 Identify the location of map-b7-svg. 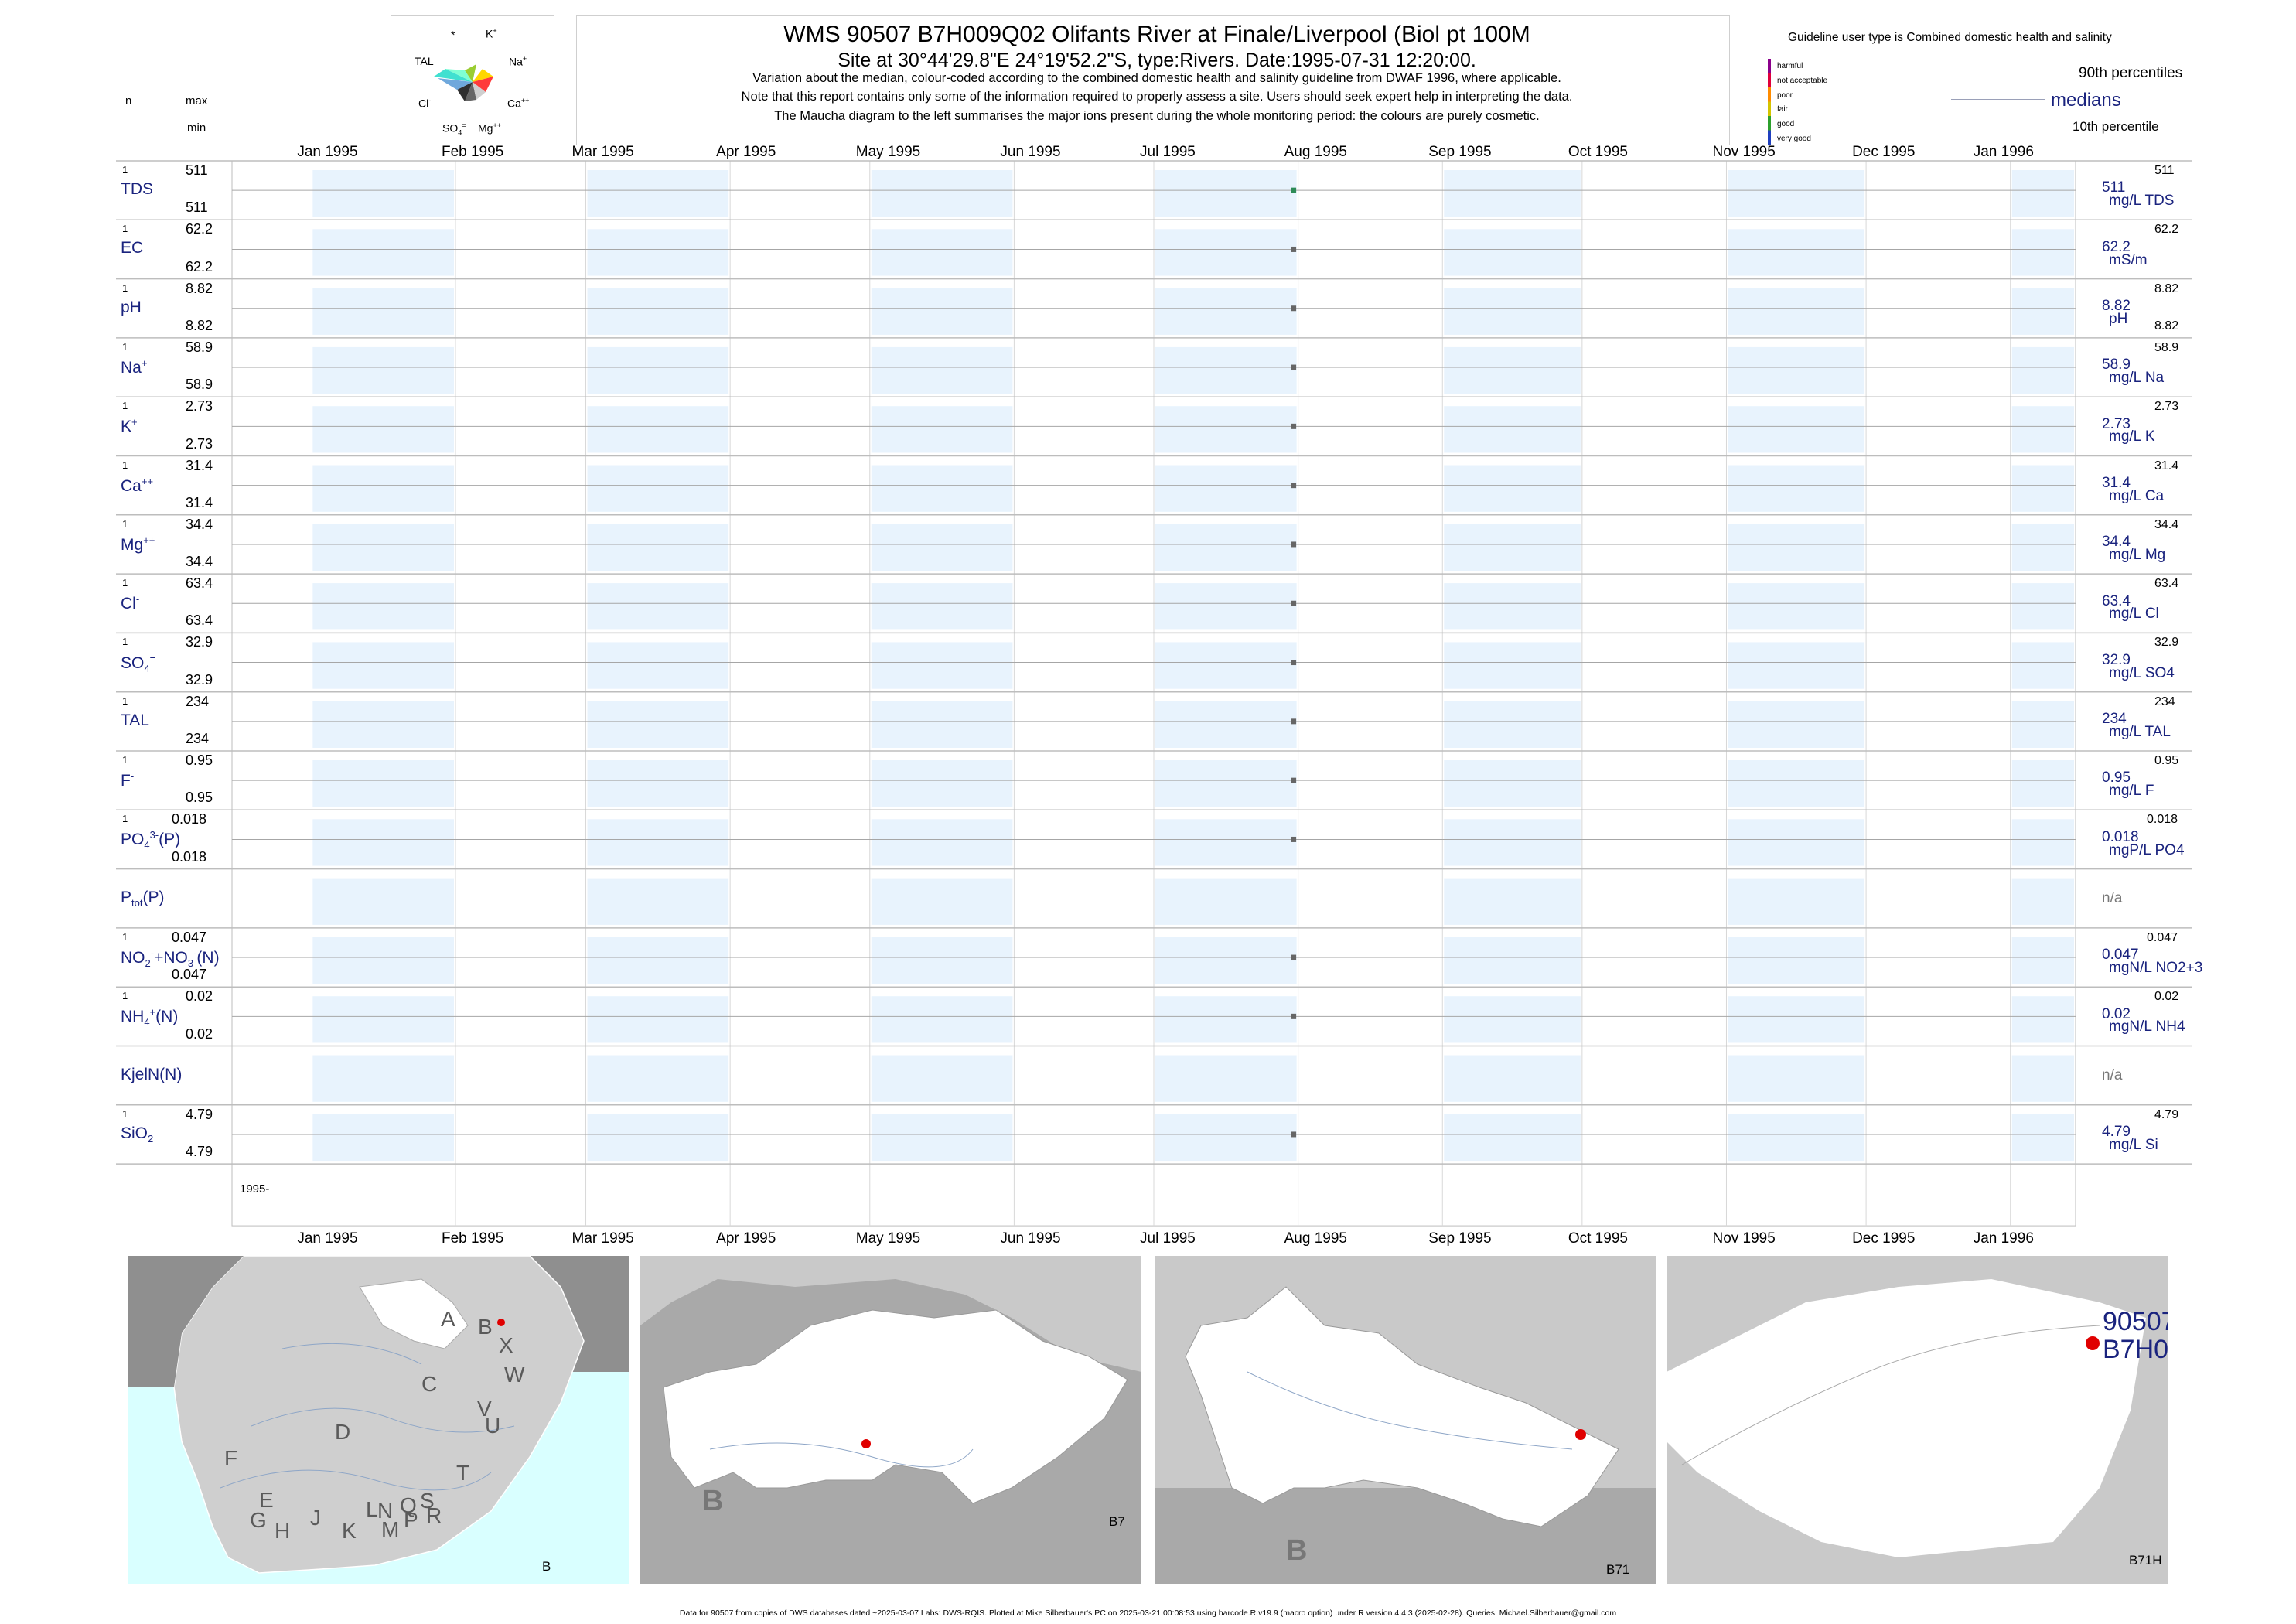
(890, 1380).